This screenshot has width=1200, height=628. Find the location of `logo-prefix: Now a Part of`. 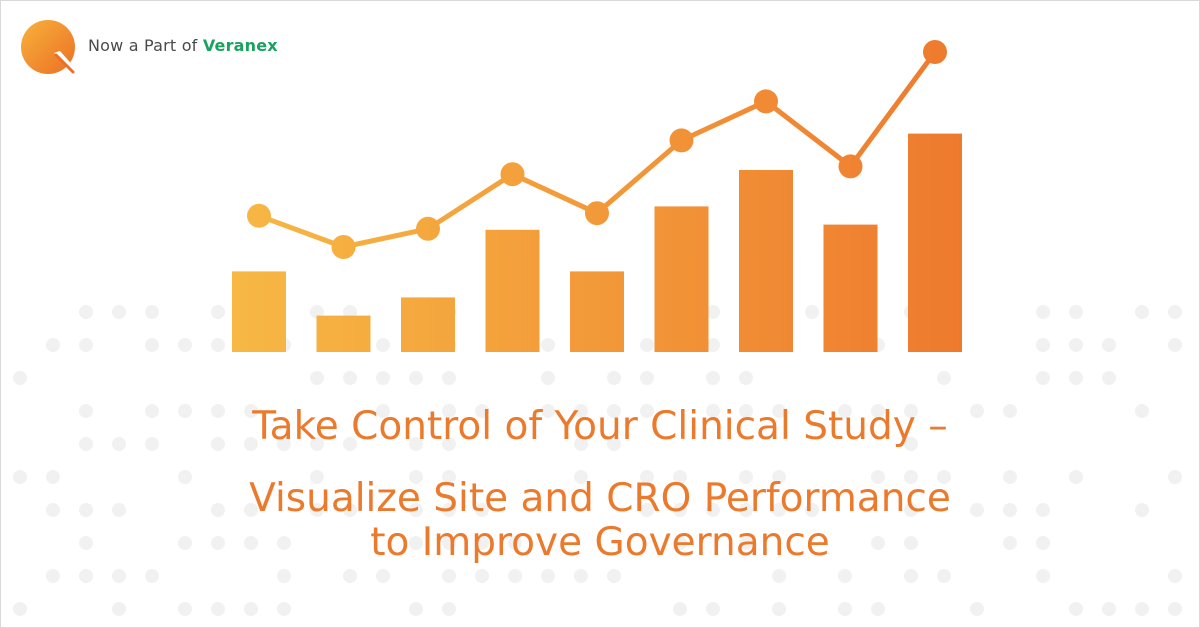

logo-prefix: Now a Part of is located at coordinates (145, 45).